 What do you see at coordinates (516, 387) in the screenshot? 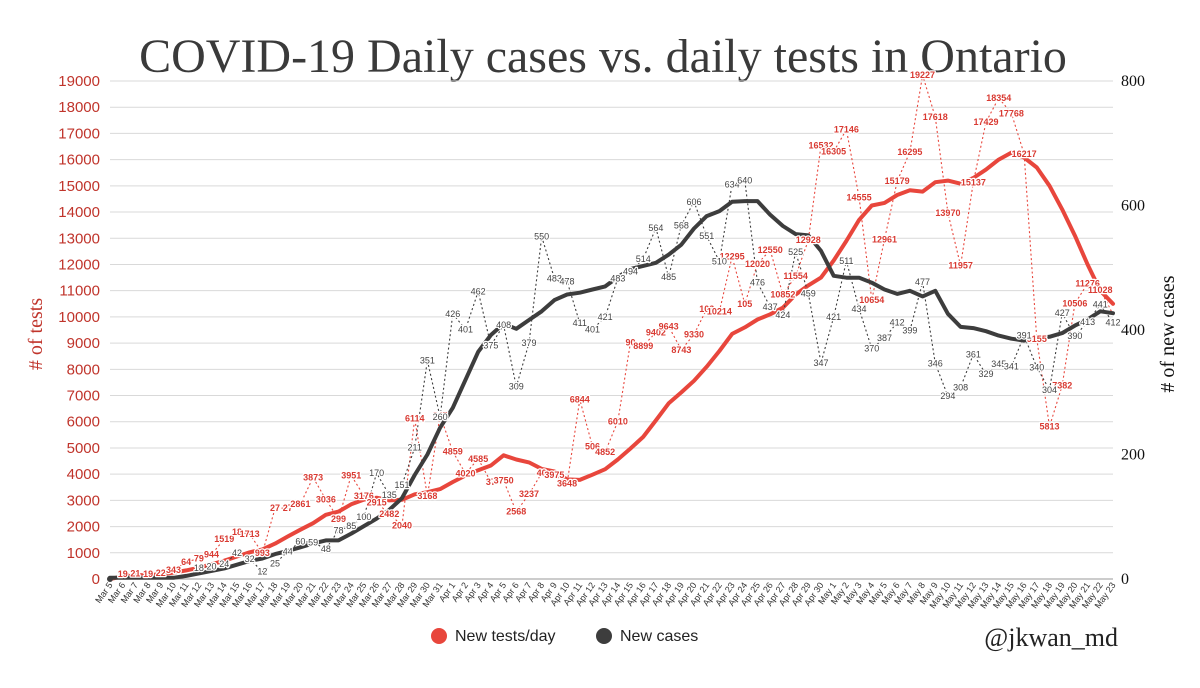
I see `cases-data-label: 309` at bounding box center [516, 387].